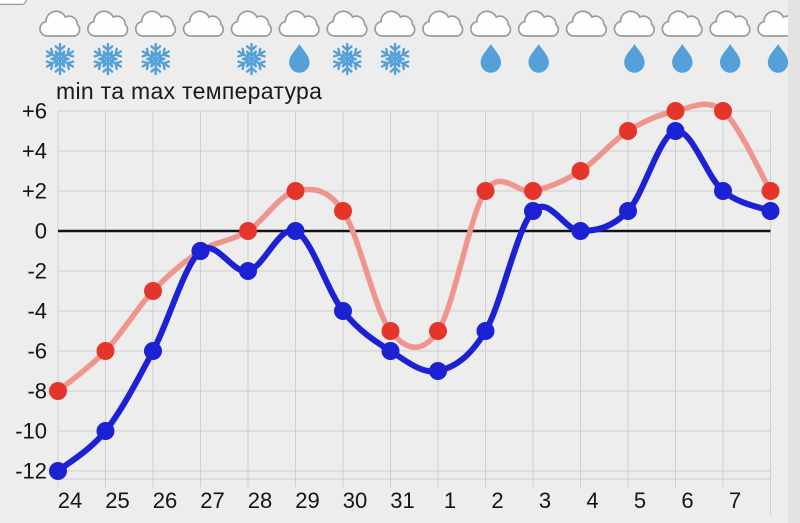 The width and height of the screenshot is (800, 523). I want to click on x-axis-label: 2, so click(497, 500).